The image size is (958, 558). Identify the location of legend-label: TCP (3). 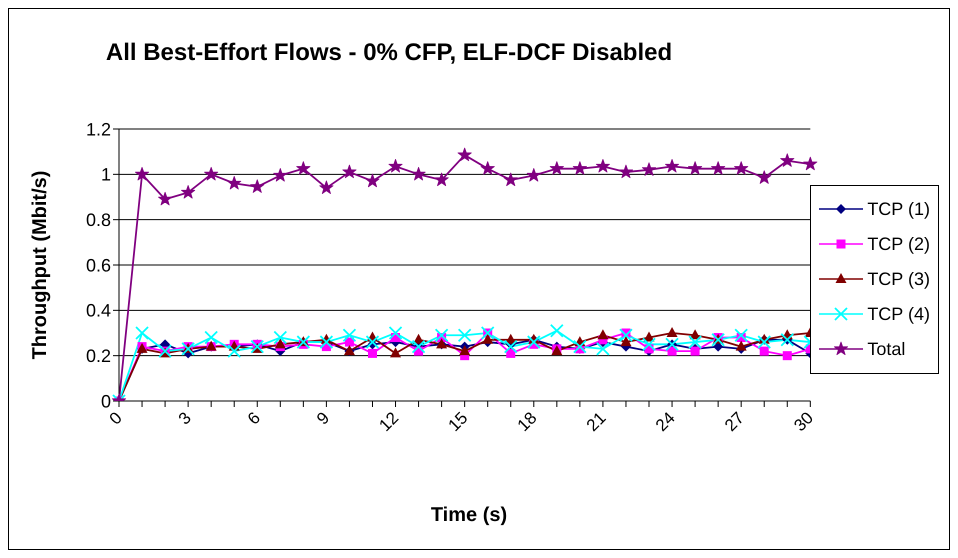
(898, 279).